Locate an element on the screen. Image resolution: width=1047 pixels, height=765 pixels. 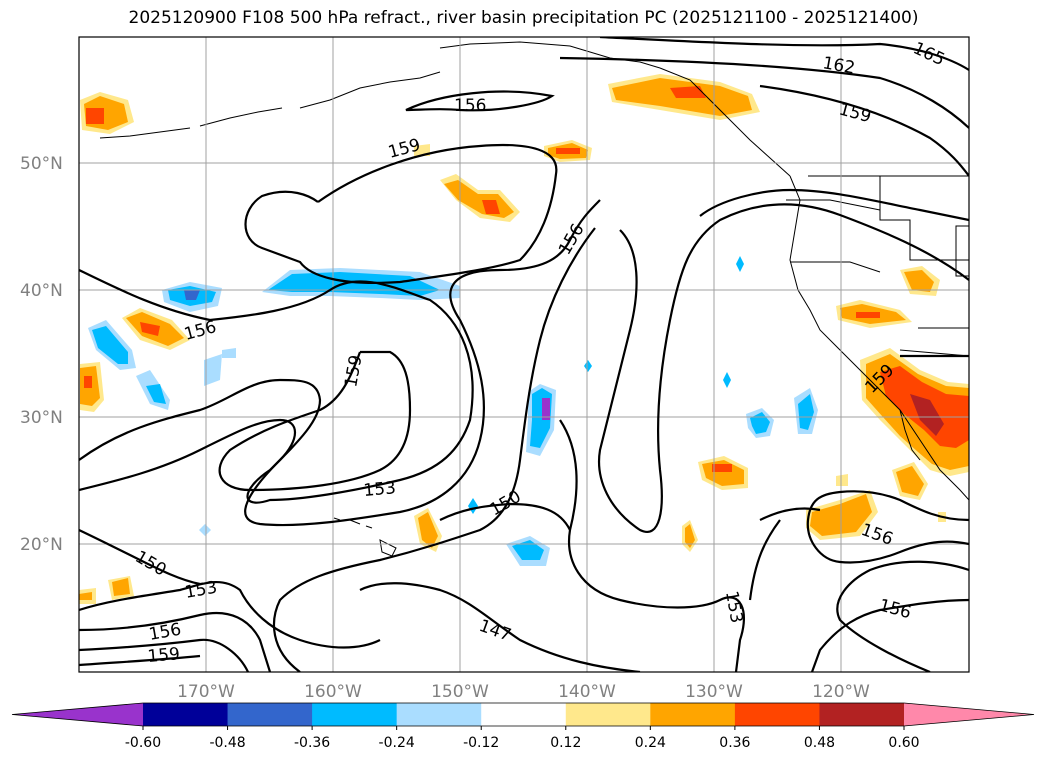
contour-label: 156 is located at coordinates (470, 106).